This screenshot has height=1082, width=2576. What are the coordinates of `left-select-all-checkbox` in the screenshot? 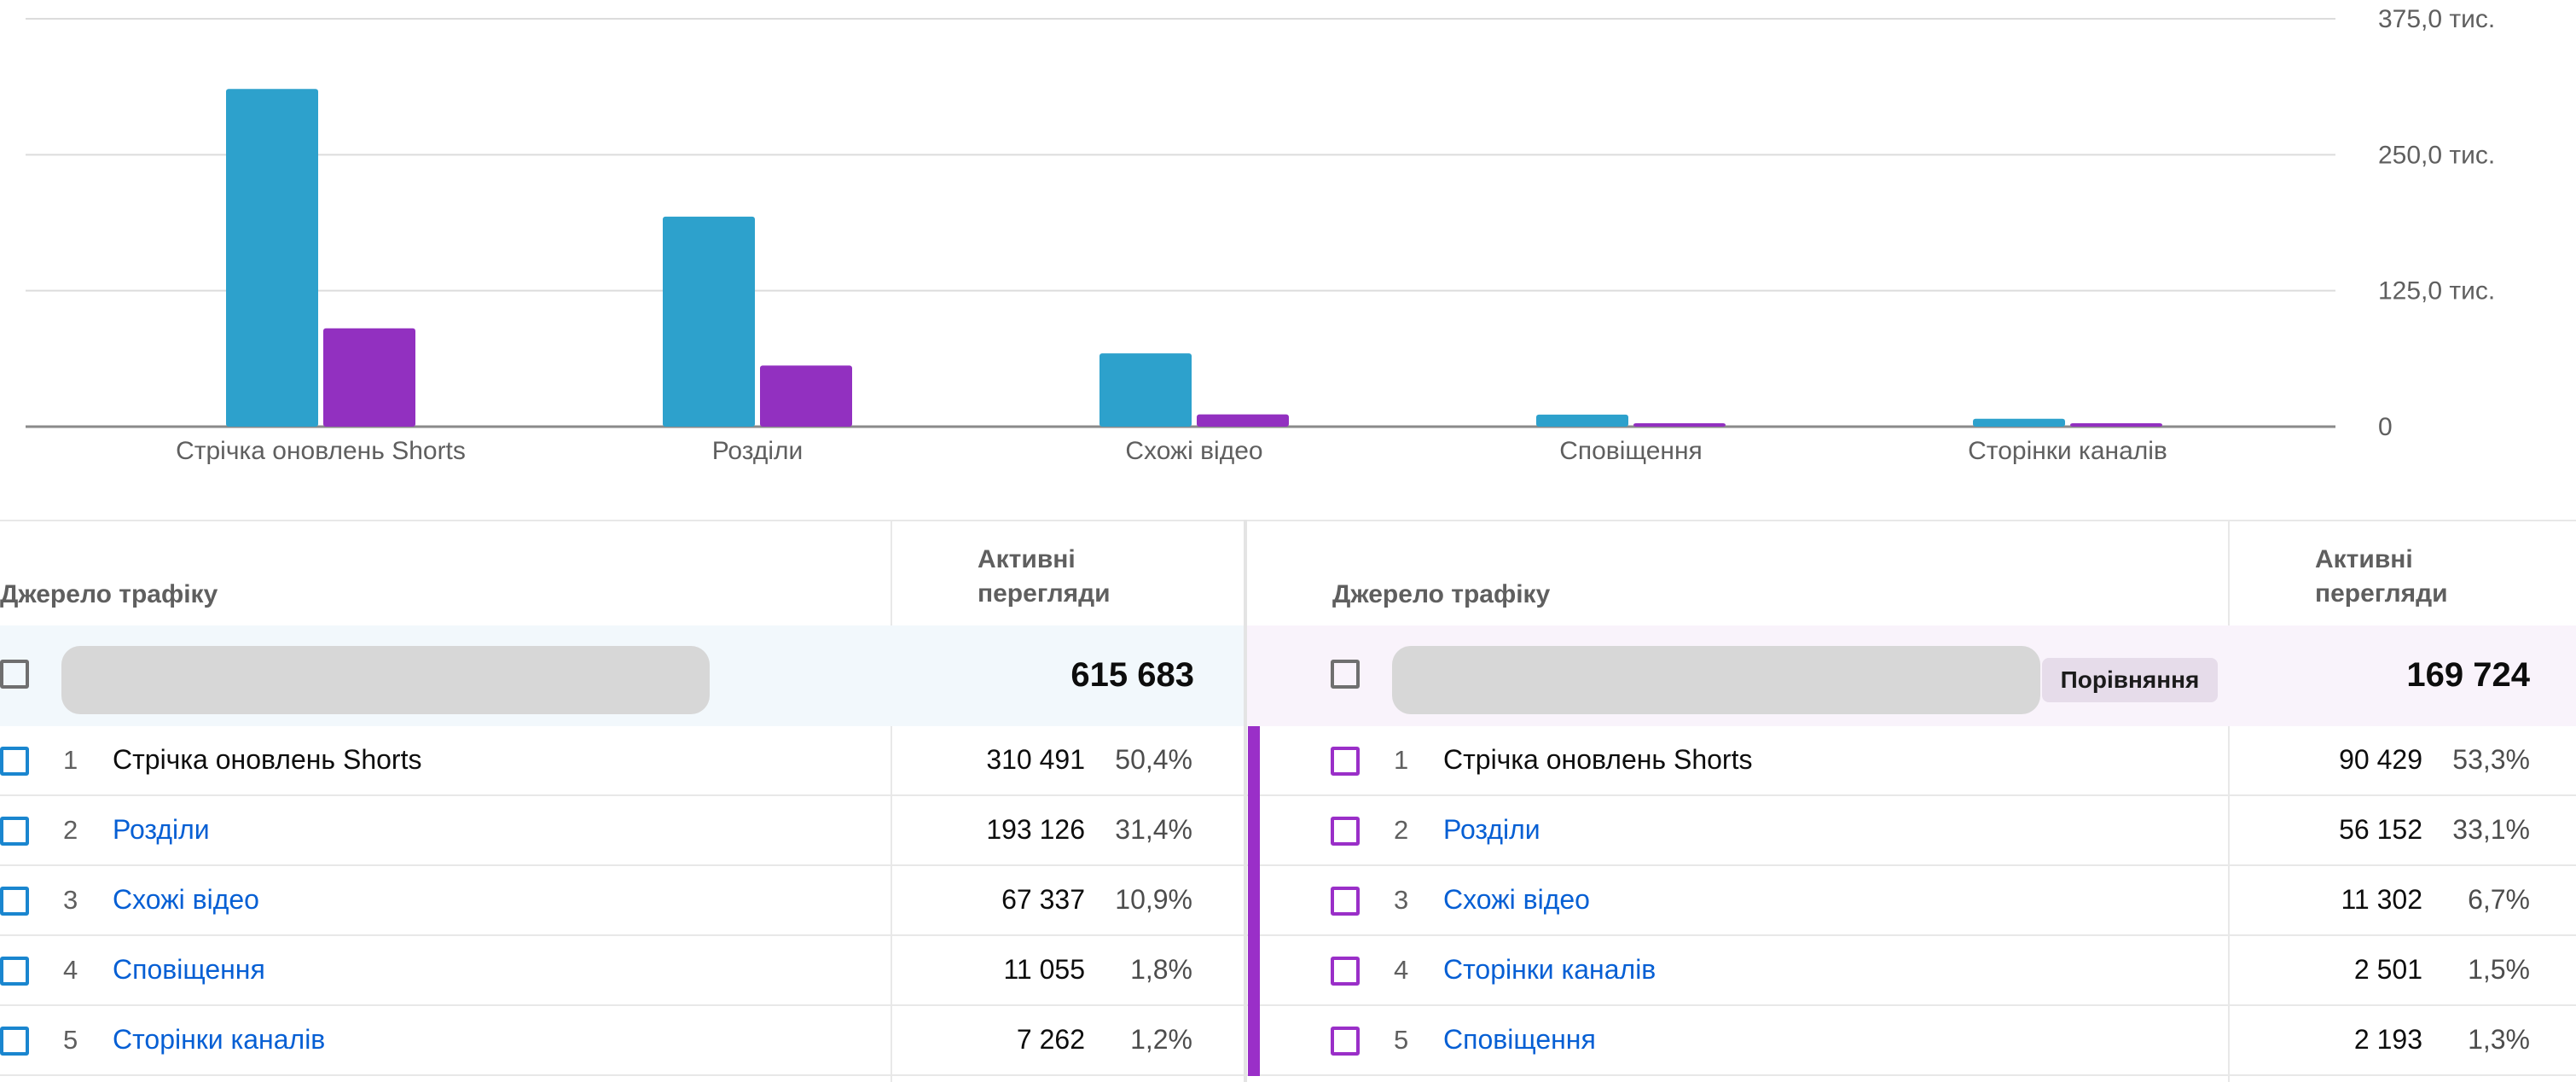 It's located at (14, 674).